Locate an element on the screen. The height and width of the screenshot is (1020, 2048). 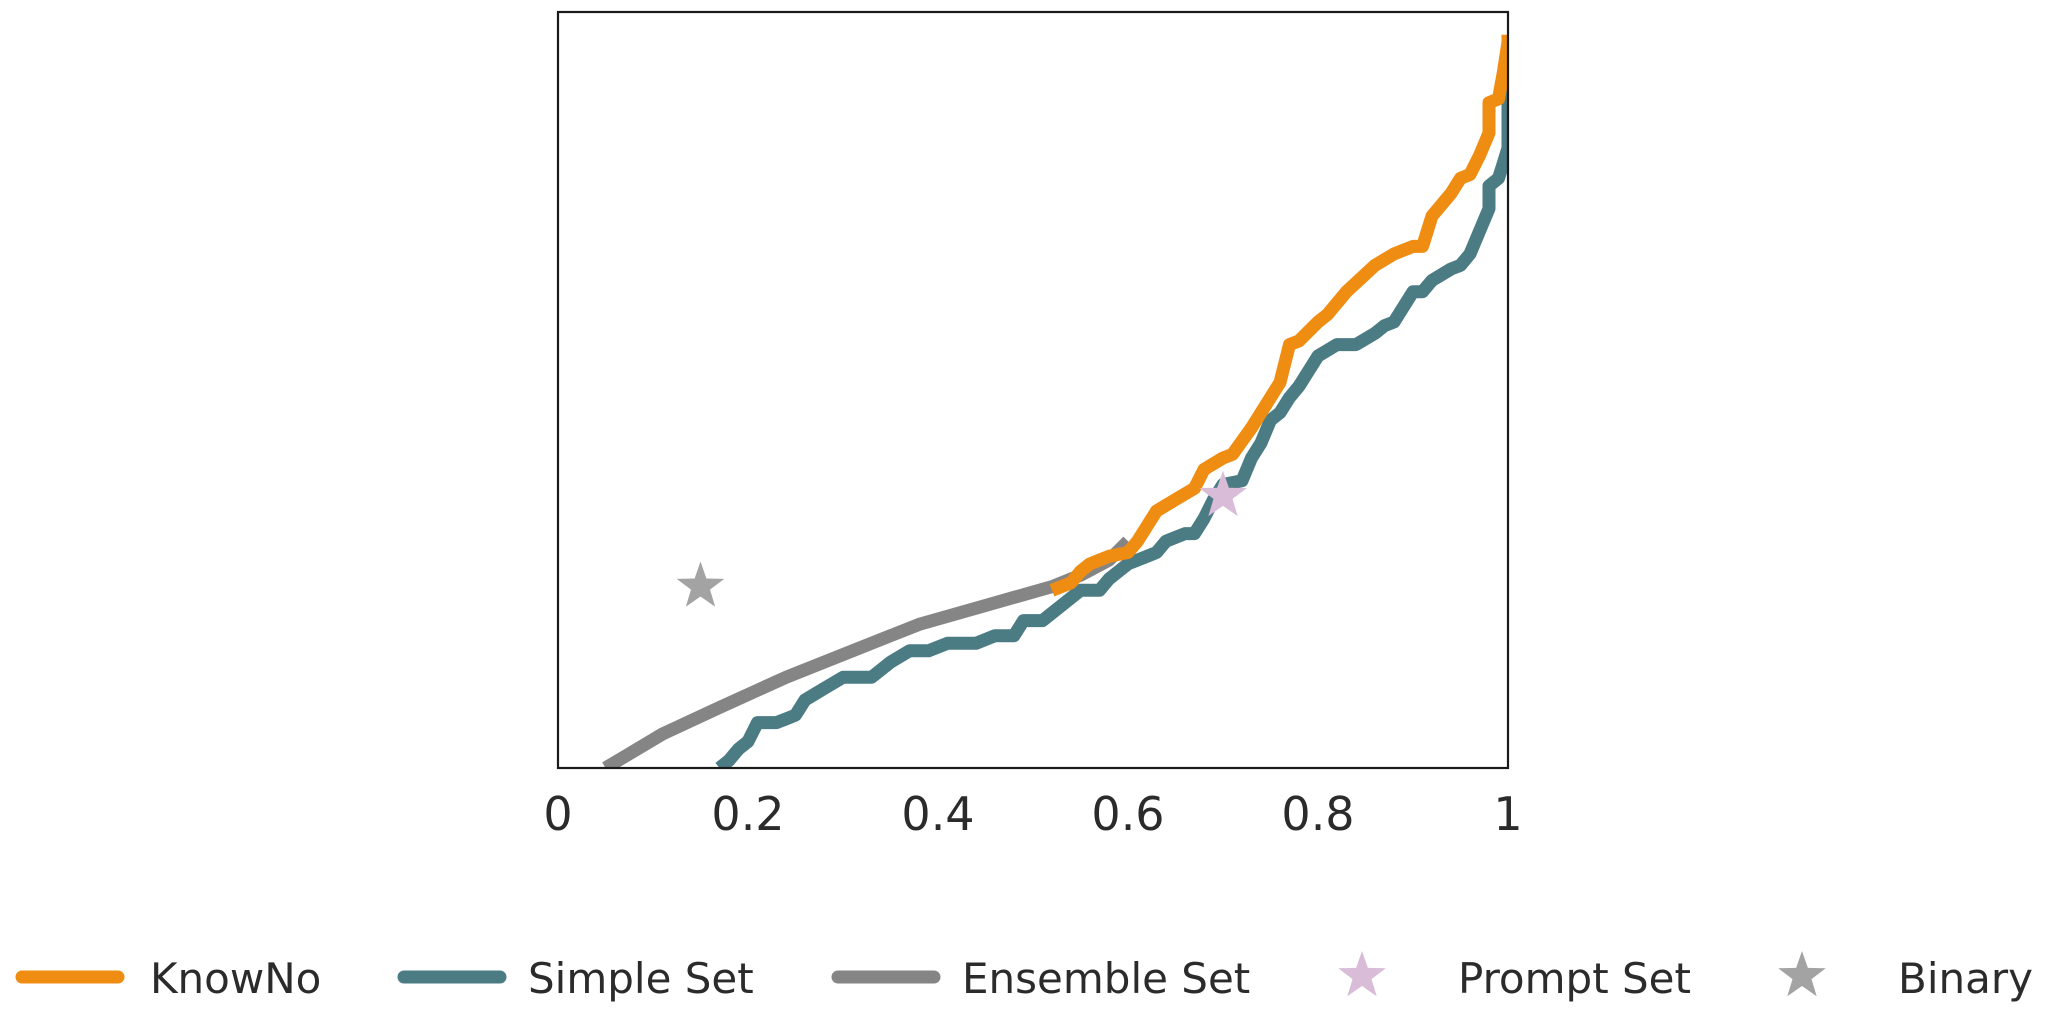
x-tick-label: 0.8 is located at coordinates (1317, 814).